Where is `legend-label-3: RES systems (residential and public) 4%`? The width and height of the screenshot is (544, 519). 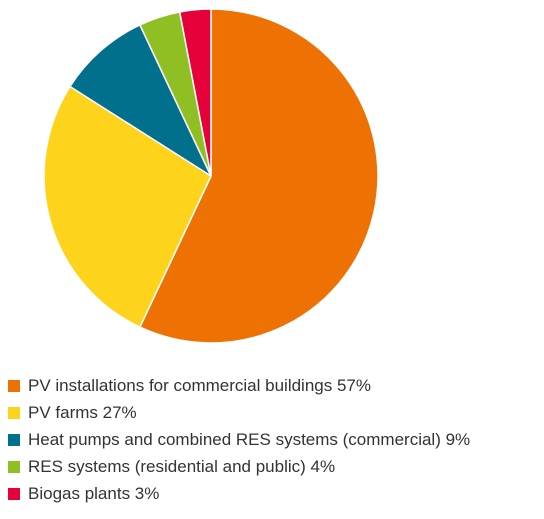
legend-label-3: RES systems (residential and public) 4% is located at coordinates (182, 466).